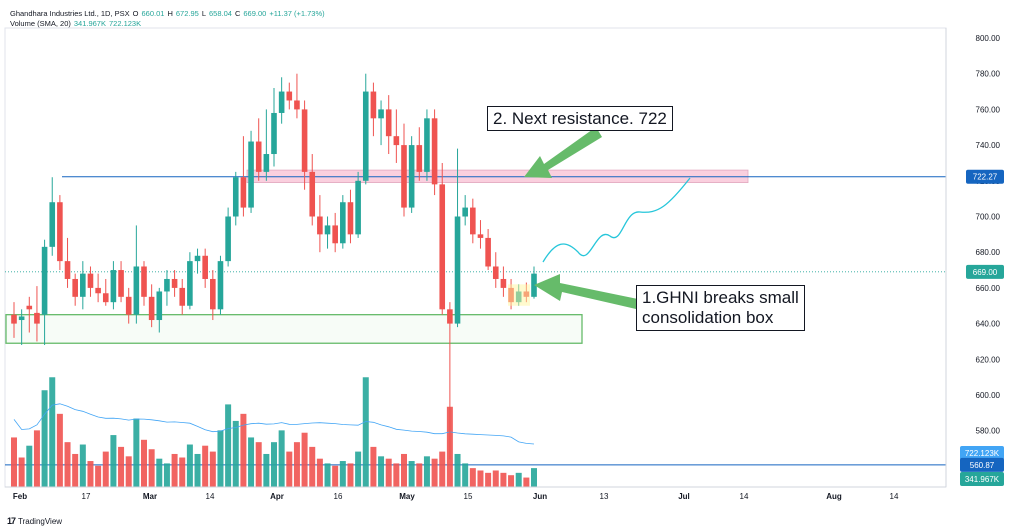  Describe the element at coordinates (985, 176) in the screenshot. I see `resistance-price-label-bg` at that location.